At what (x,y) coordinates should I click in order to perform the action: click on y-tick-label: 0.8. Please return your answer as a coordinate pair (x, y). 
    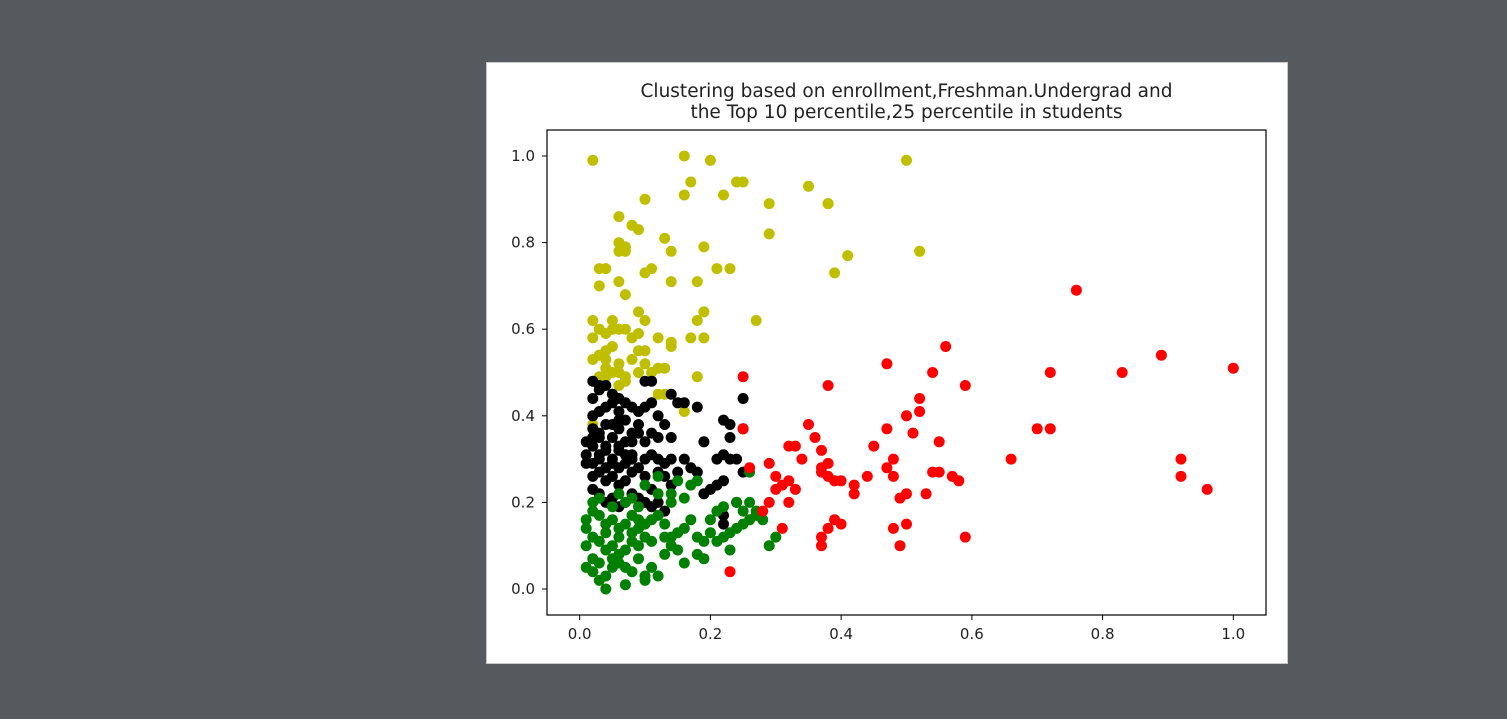
    Looking at the image, I should click on (523, 243).